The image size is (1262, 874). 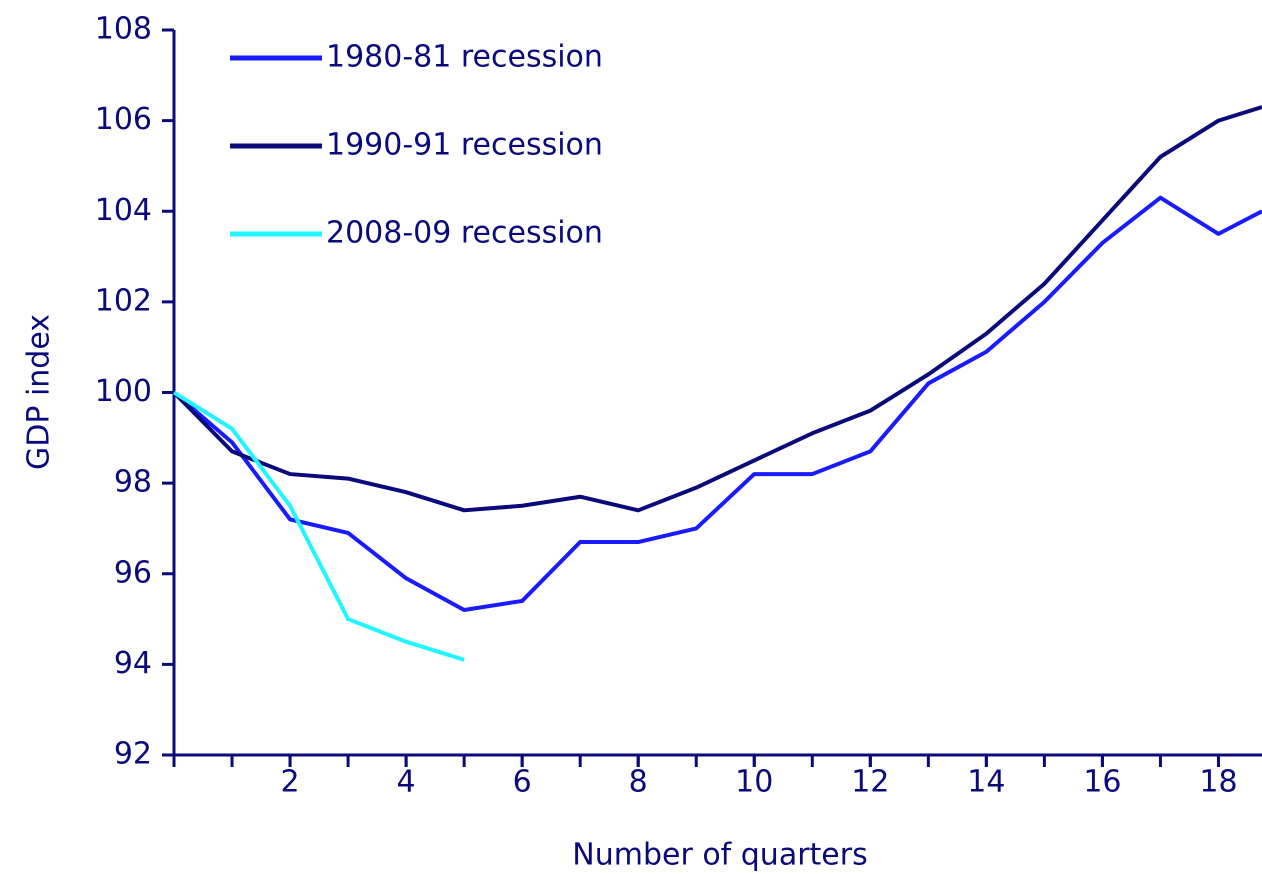 I want to click on x-tick-label: 18, so click(x=1218, y=782).